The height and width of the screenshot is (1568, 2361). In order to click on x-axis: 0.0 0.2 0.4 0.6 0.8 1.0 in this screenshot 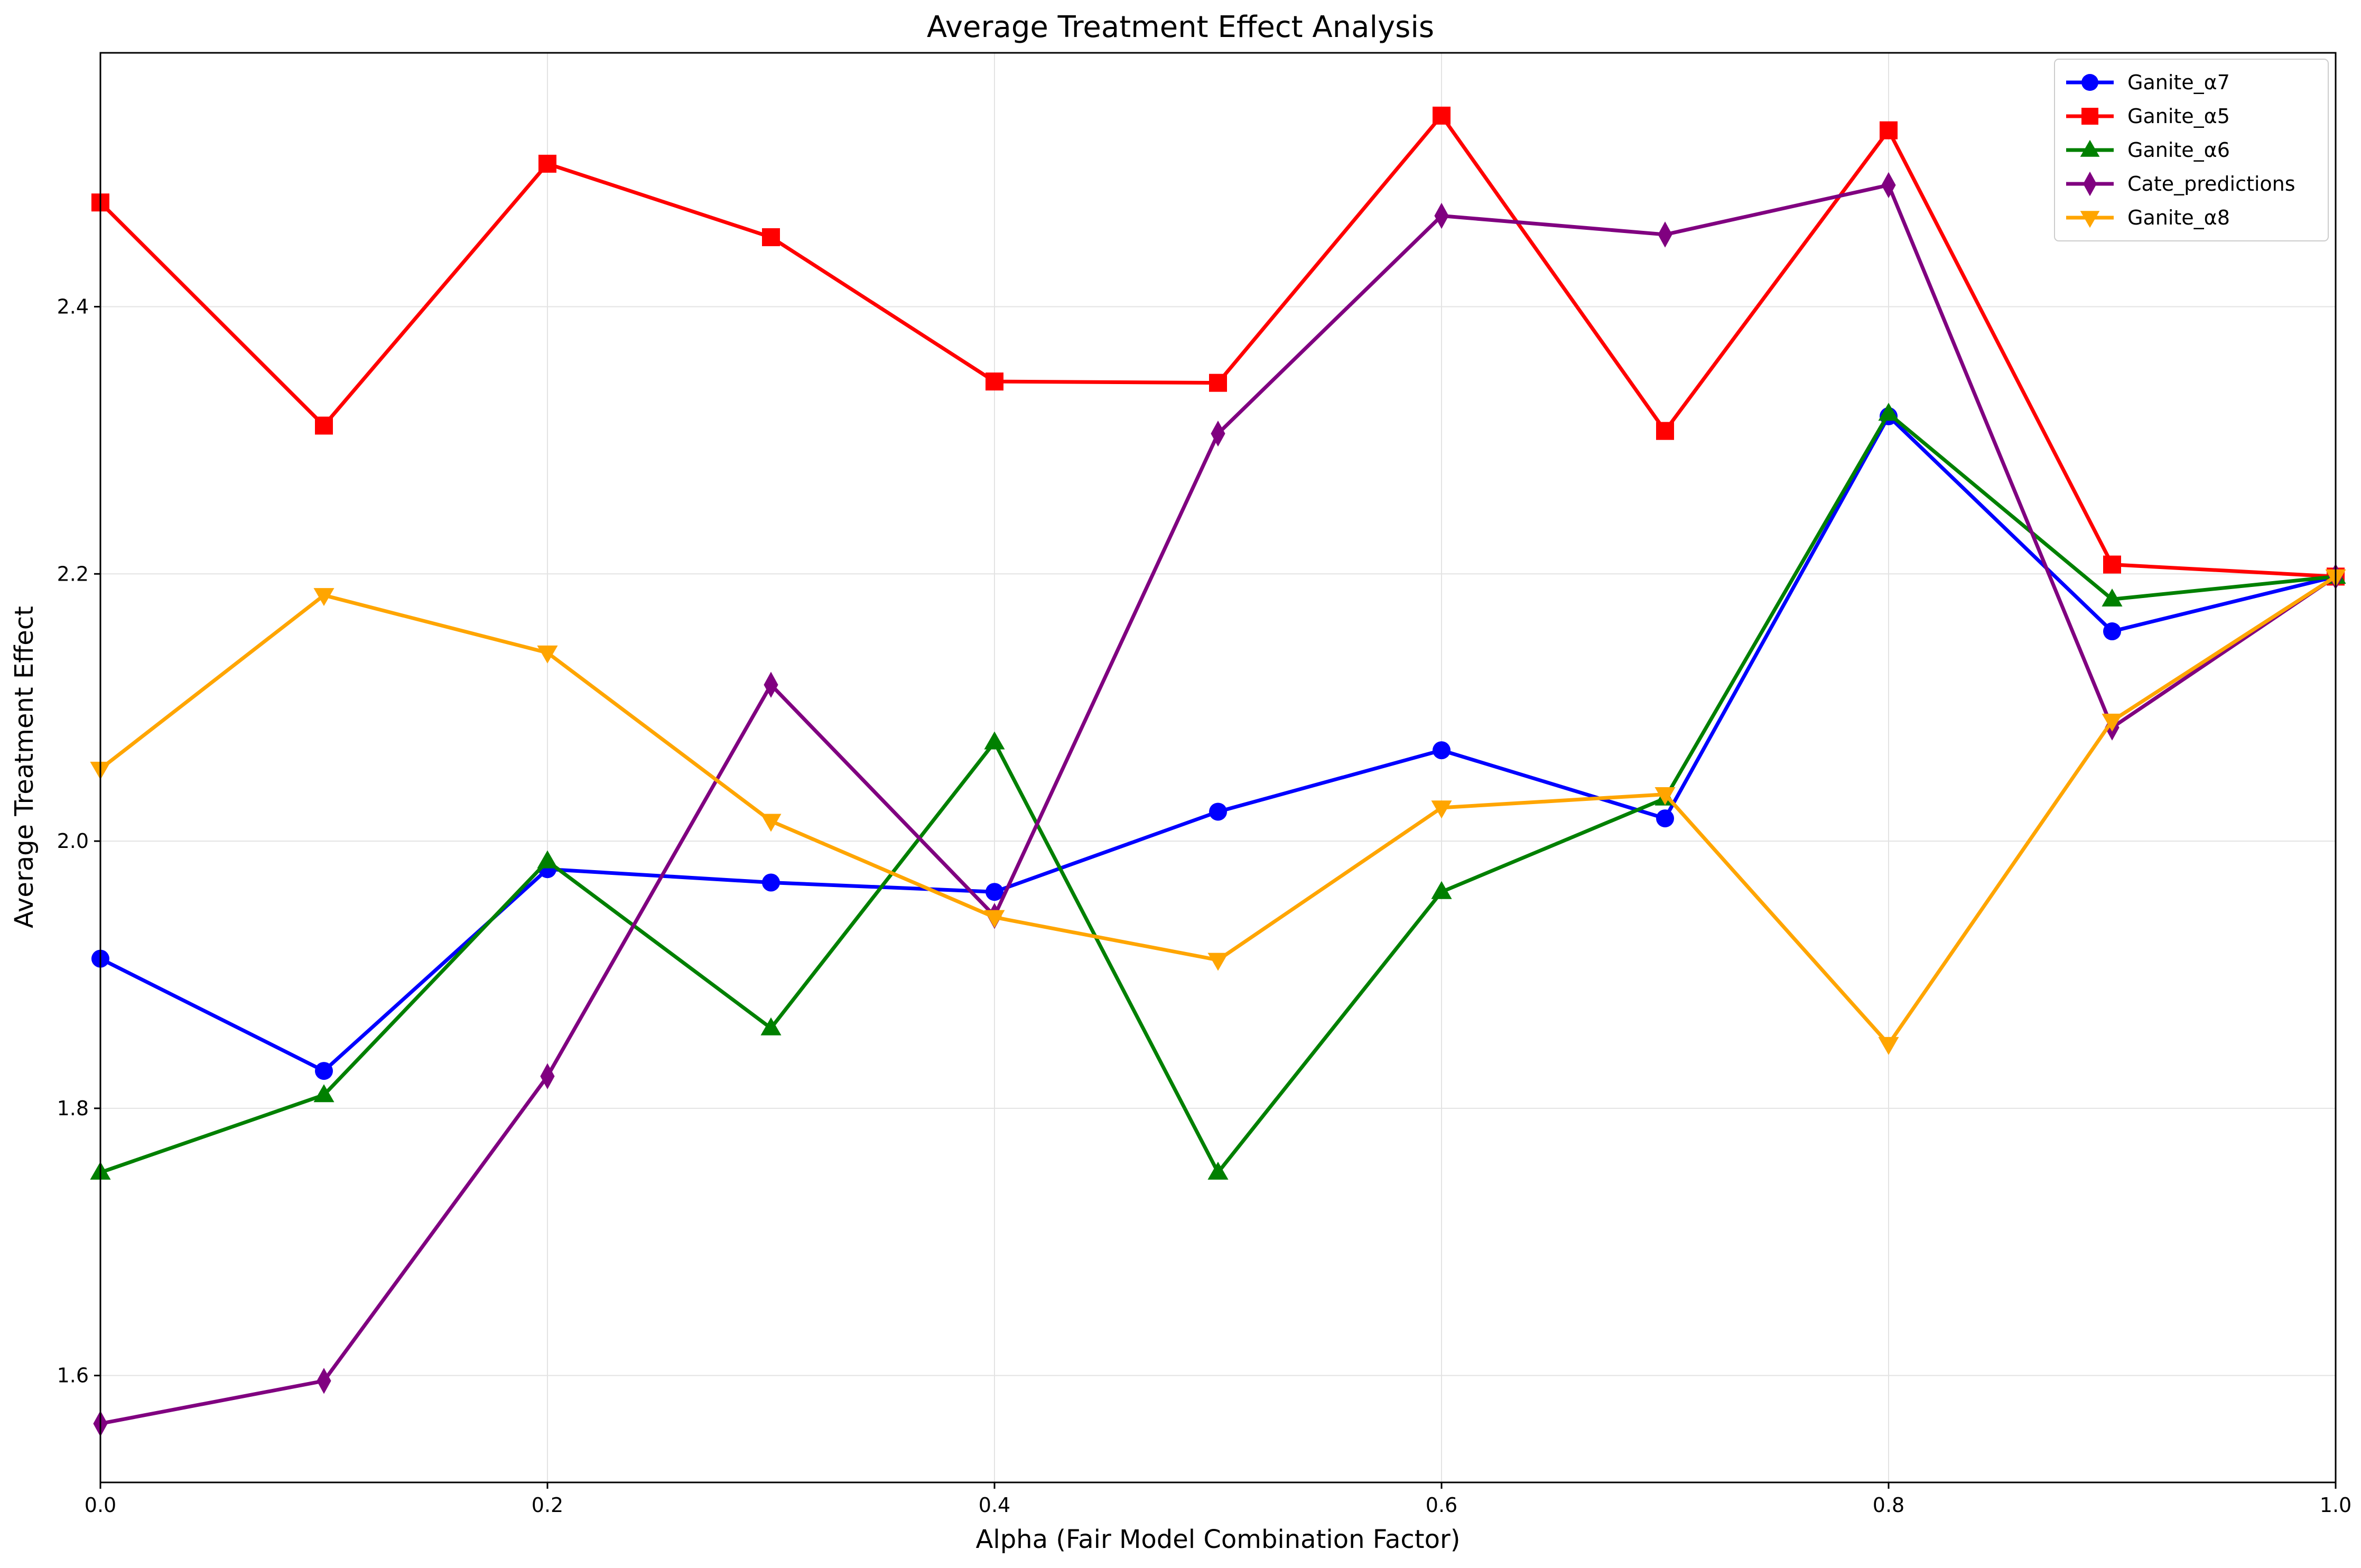, I will do `click(1218, 1499)`.